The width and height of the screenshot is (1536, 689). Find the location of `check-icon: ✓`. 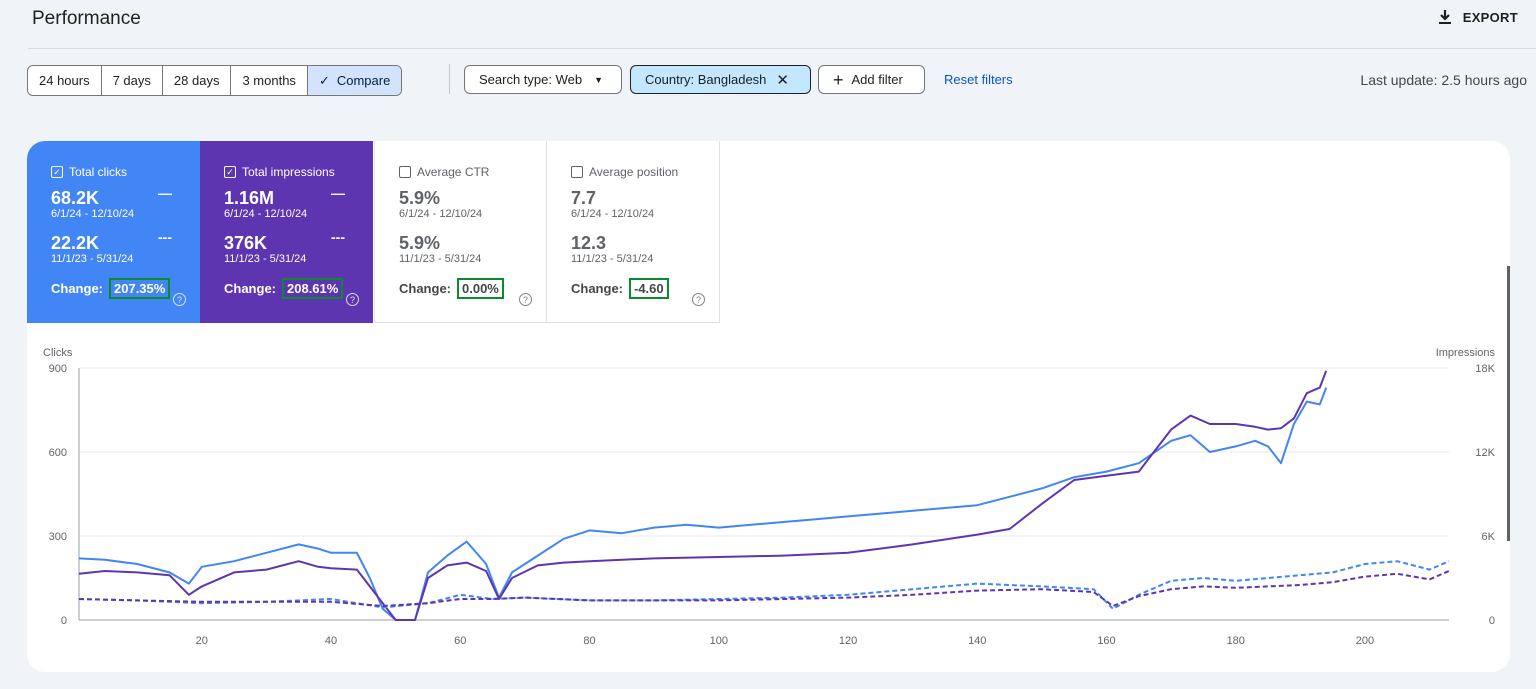

check-icon: ✓ is located at coordinates (324, 80).